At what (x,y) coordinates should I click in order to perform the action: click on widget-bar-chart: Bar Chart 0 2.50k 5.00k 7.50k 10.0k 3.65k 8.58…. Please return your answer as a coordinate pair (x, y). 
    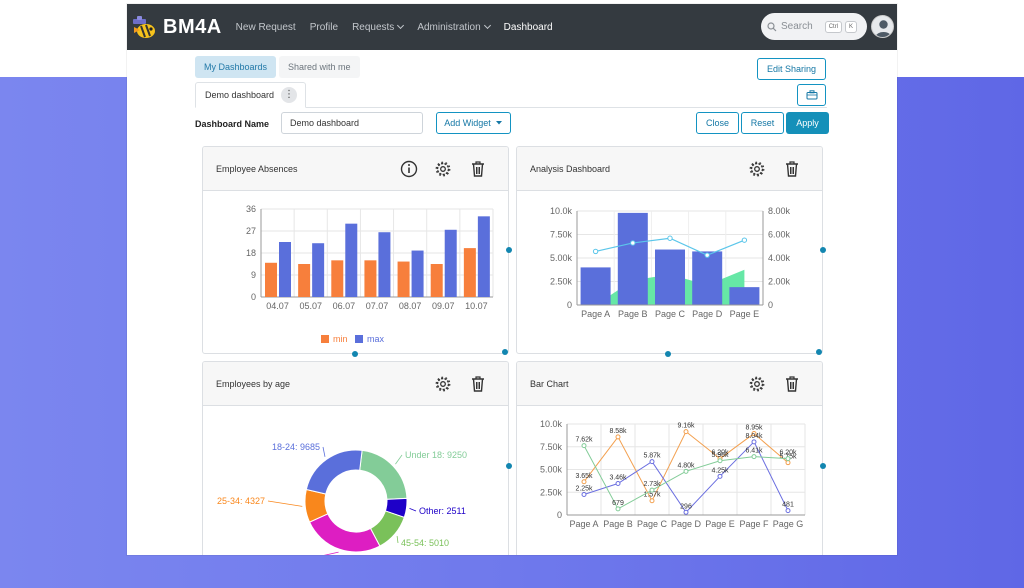
    Looking at the image, I should click on (669, 458).